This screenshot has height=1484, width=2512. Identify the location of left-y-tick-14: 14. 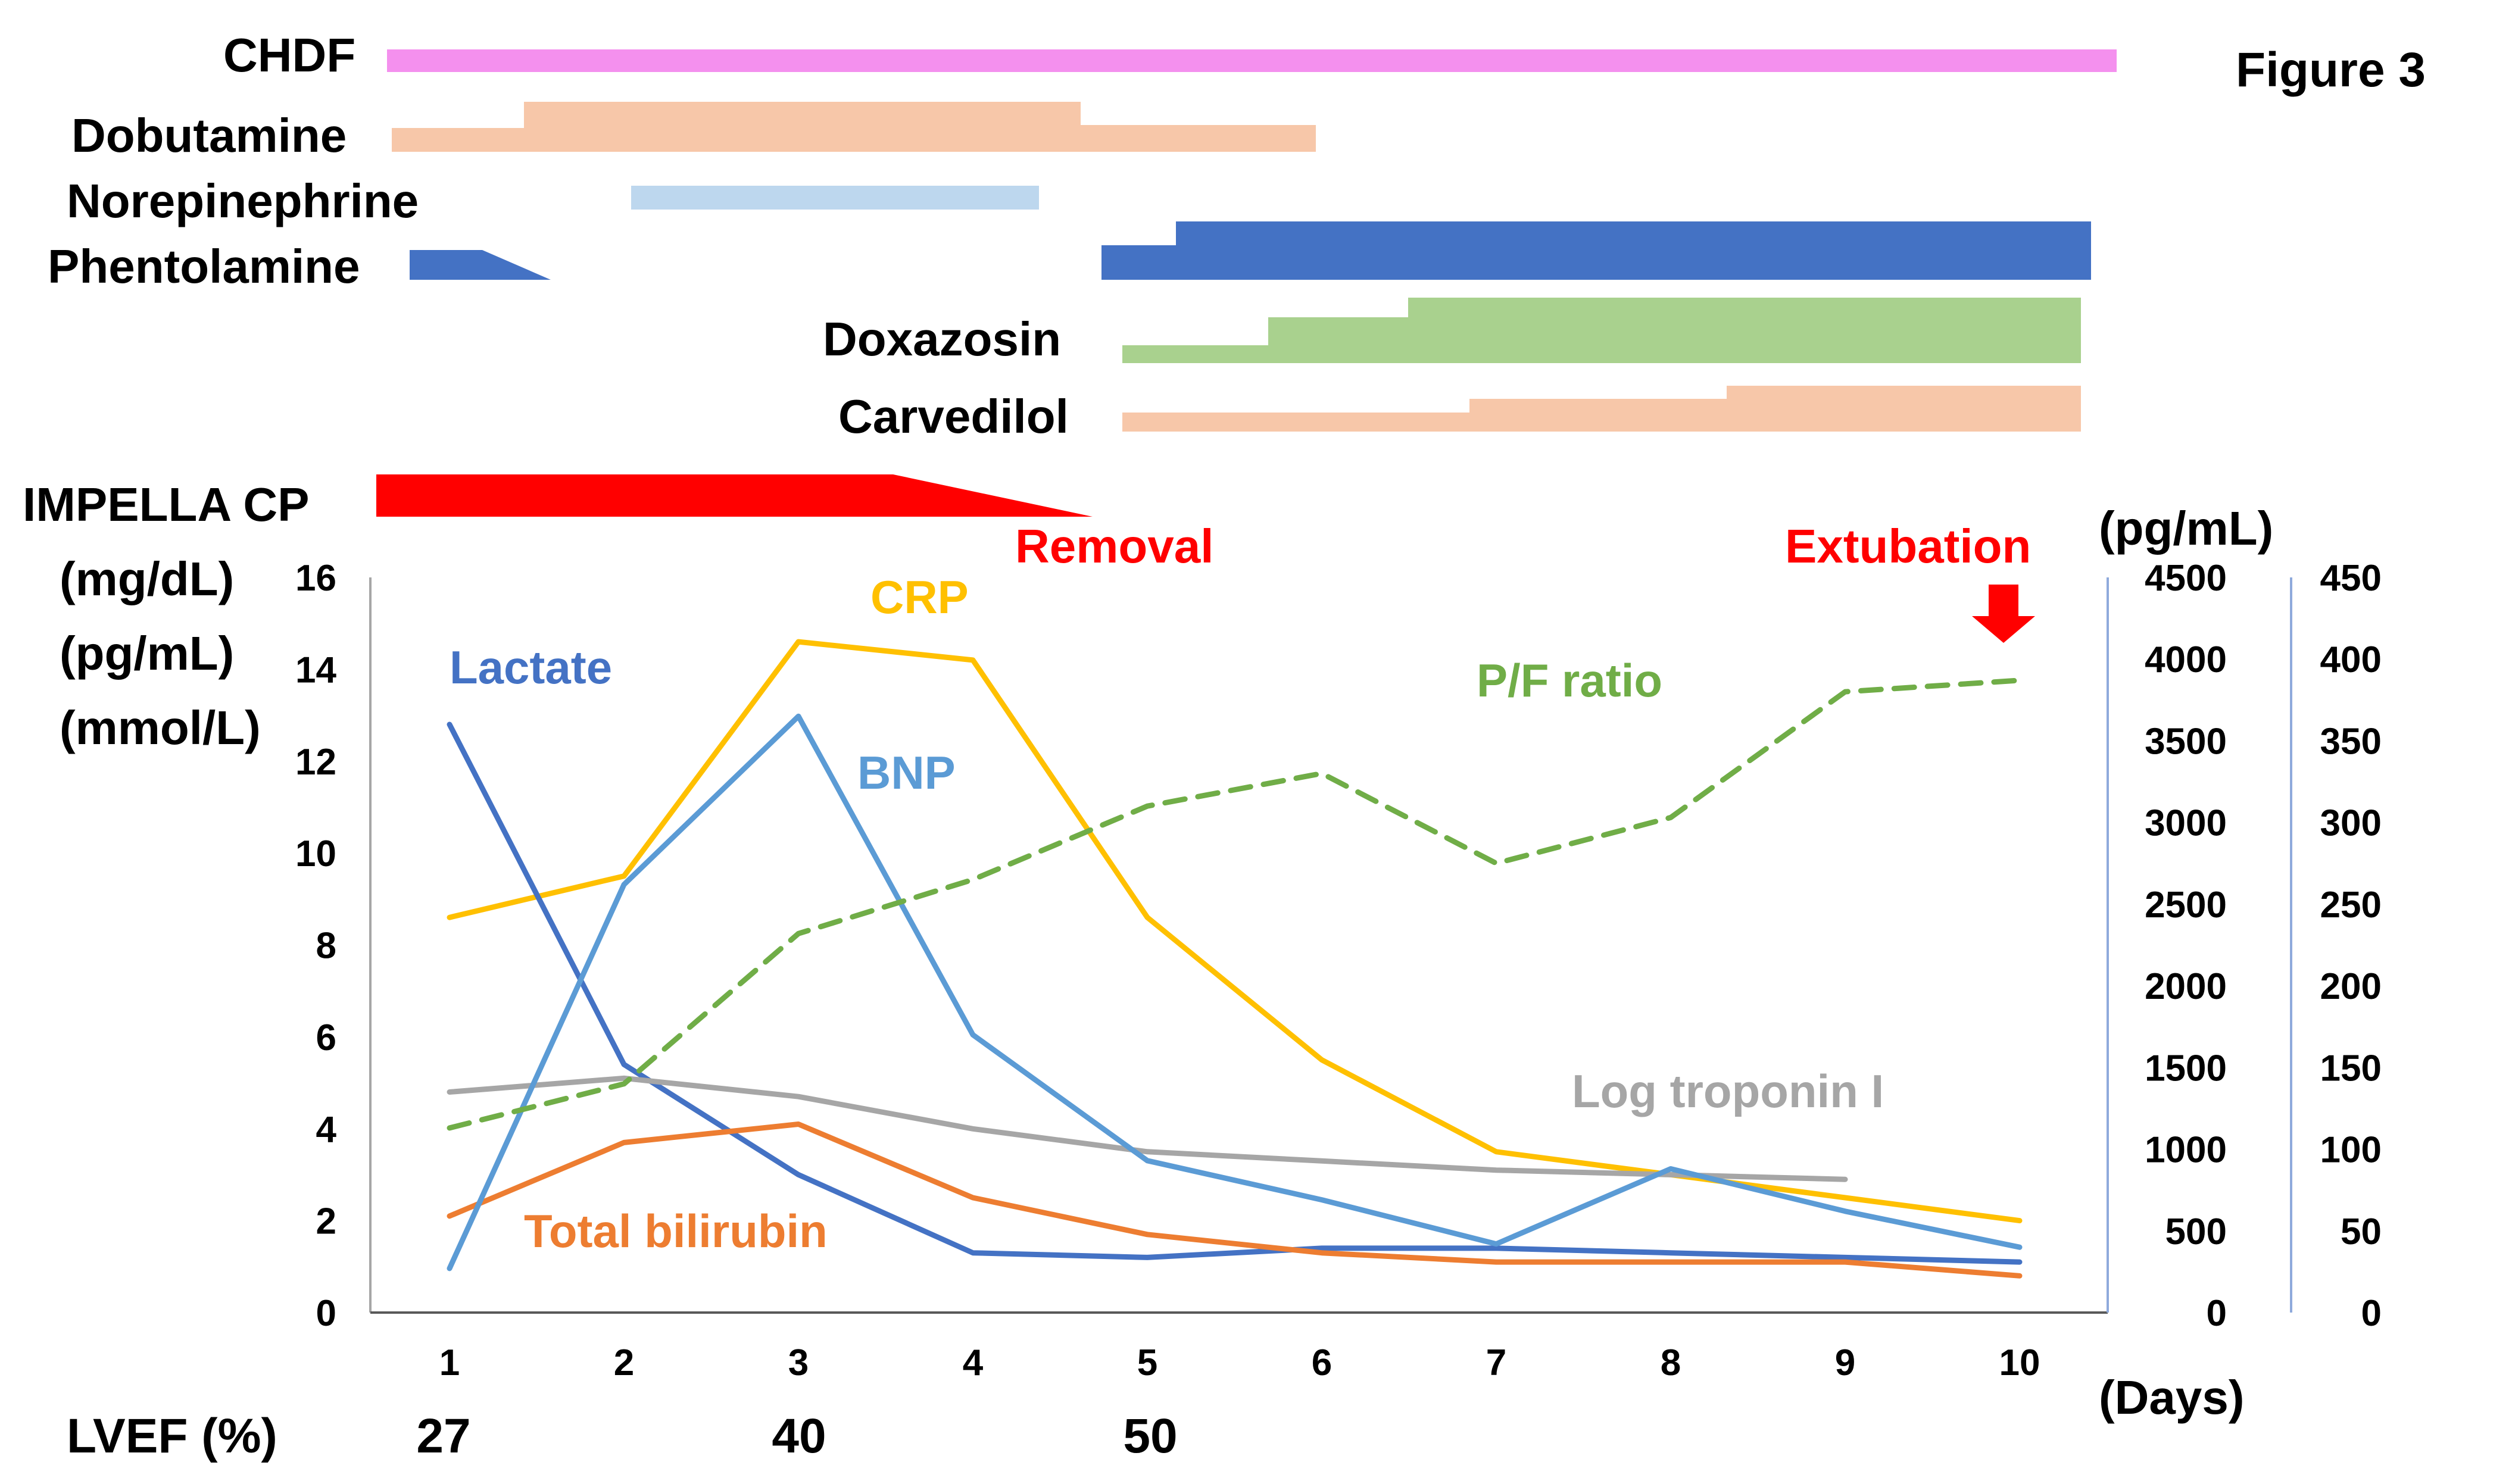
(315, 670).